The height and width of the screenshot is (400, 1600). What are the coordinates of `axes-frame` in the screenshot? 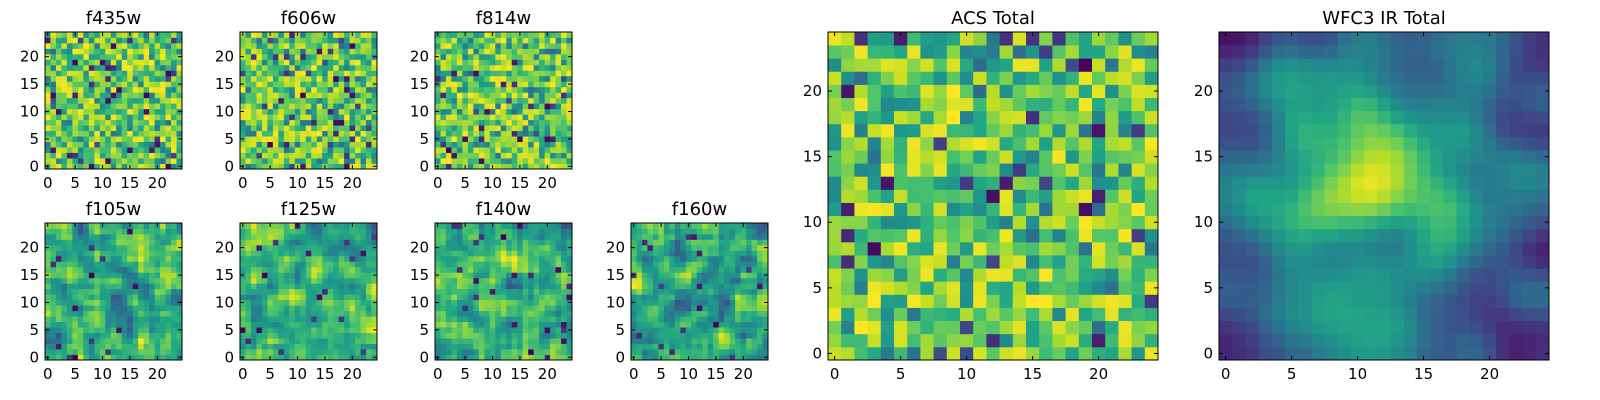 It's located at (113, 100).